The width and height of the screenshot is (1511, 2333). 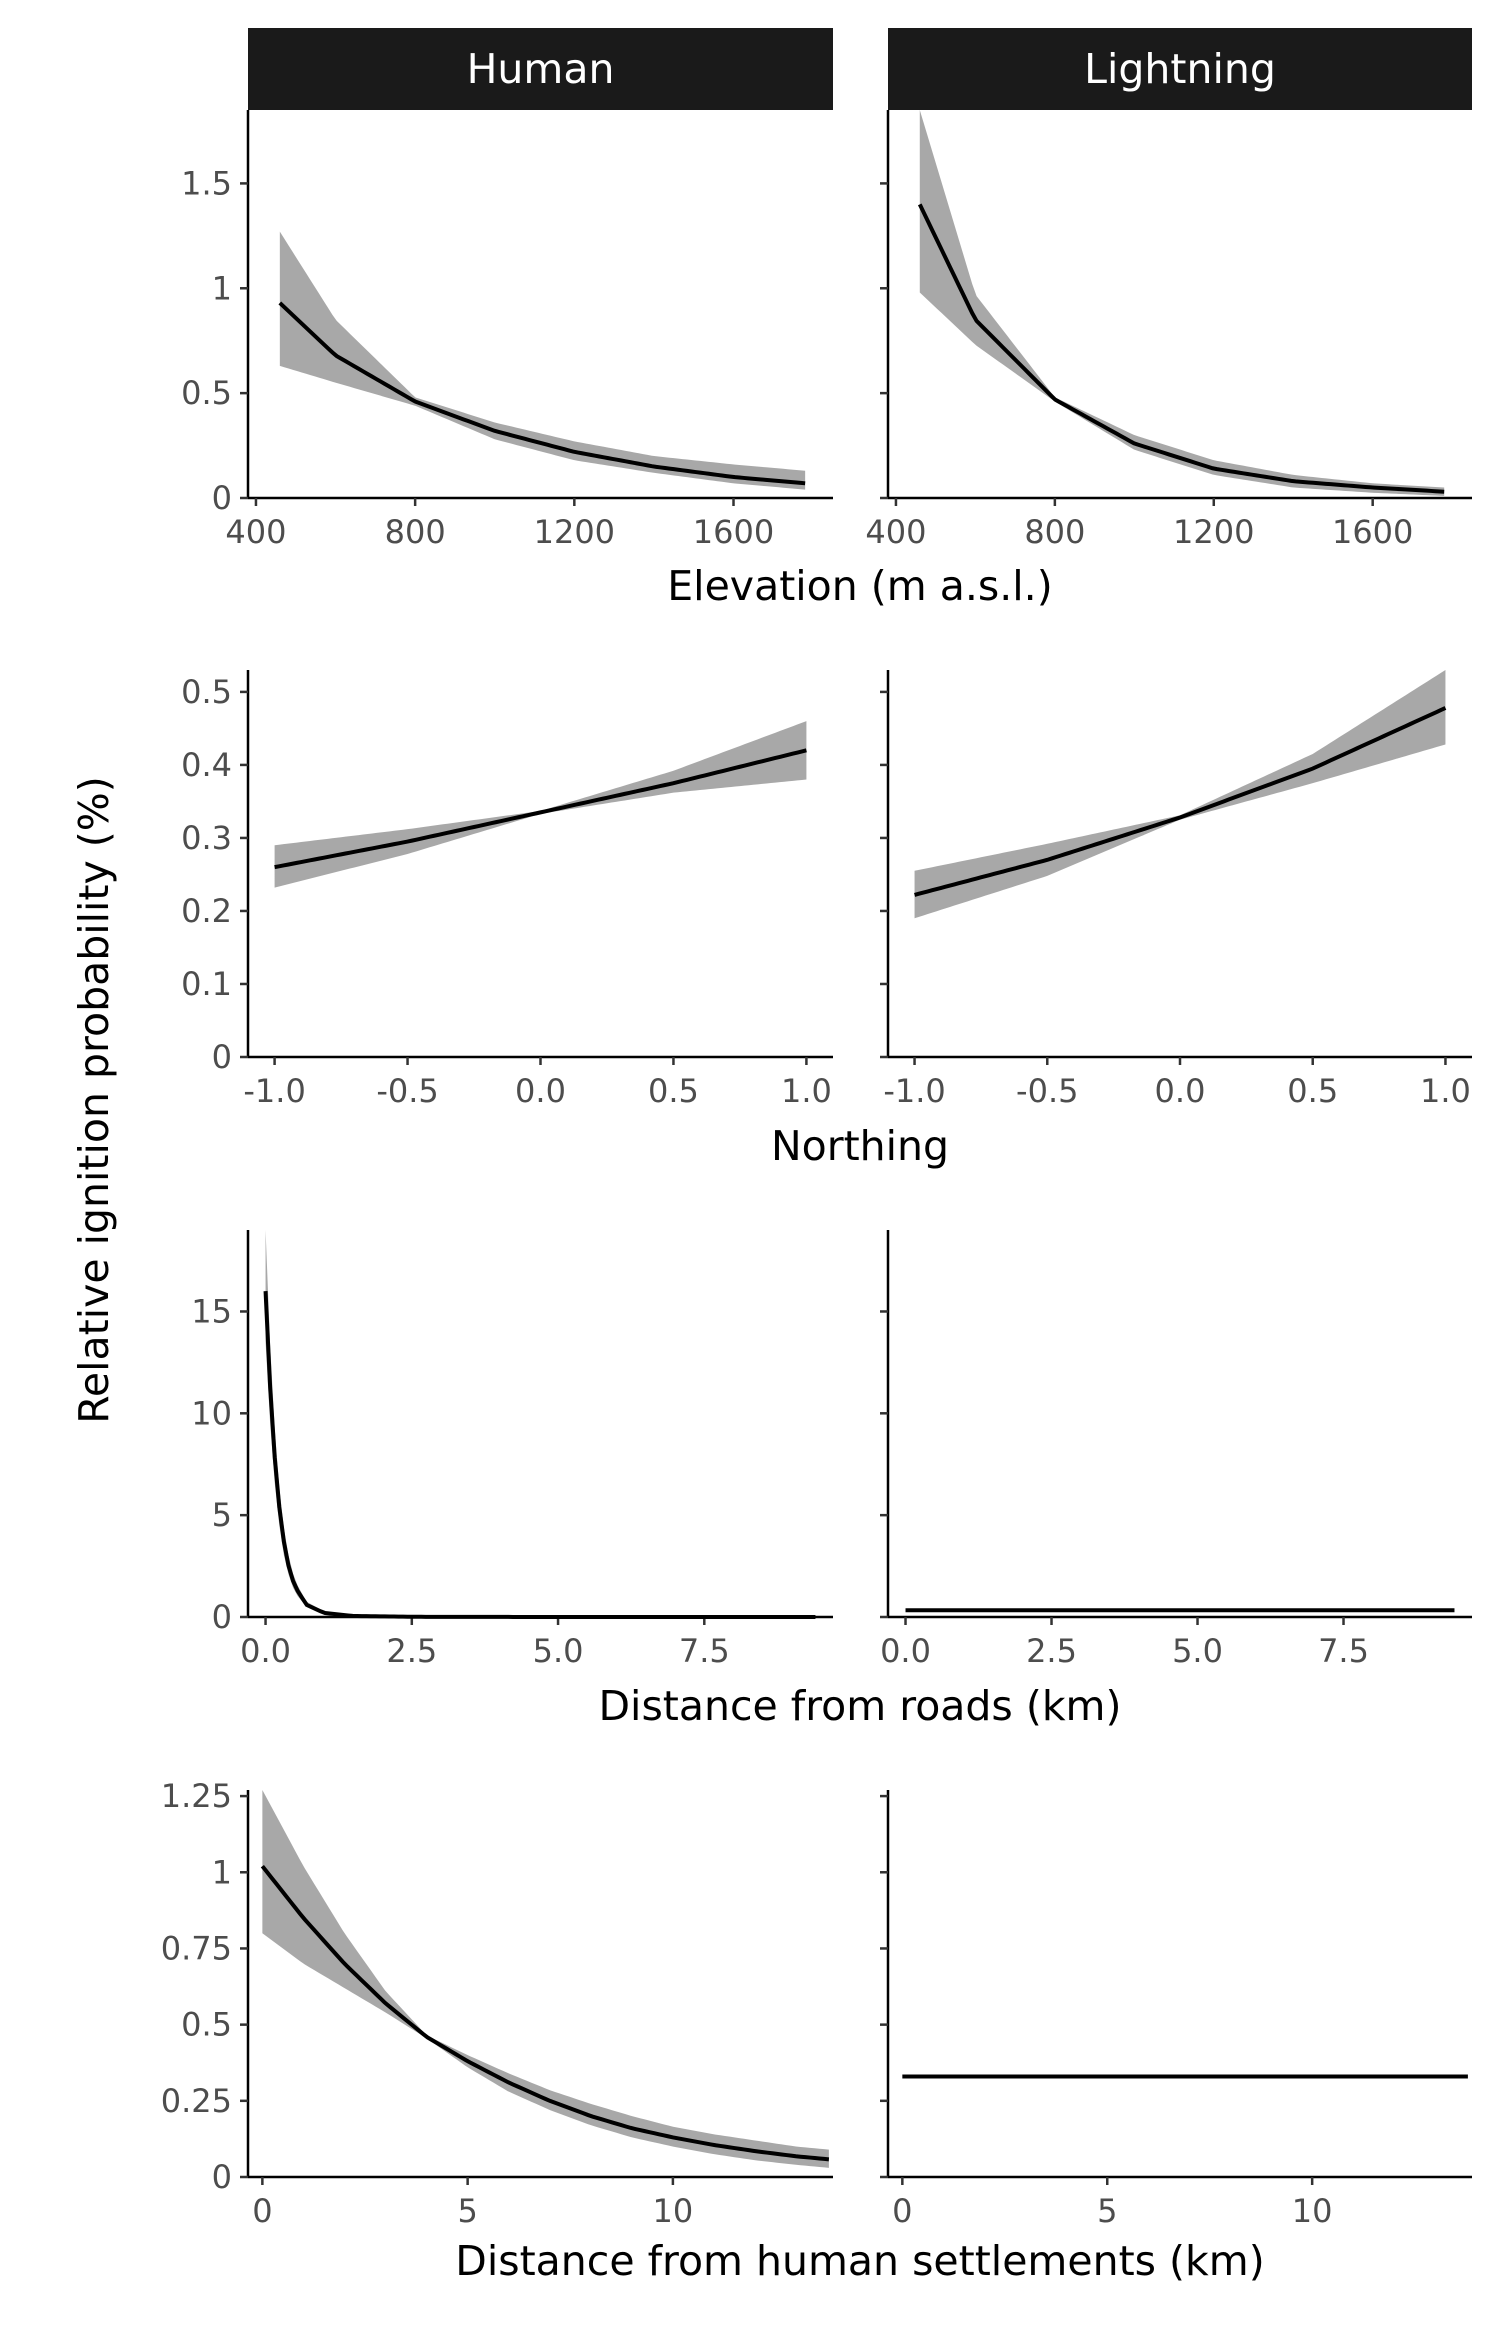 I want to click on y-tick-label: 0.75, so click(x=196, y=1948).